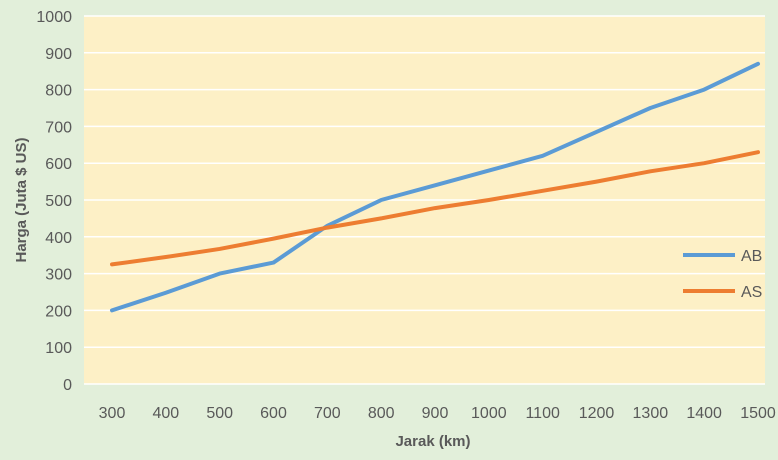  I want to click on x-tick-label: 1500, so click(758, 413).